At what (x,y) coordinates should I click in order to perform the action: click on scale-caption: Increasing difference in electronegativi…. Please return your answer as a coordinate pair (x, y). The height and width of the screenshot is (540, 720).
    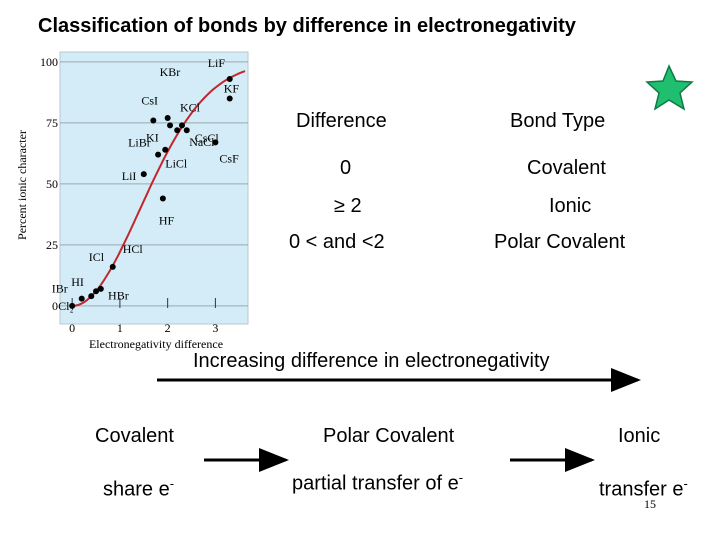
    Looking at the image, I should click on (371, 361).